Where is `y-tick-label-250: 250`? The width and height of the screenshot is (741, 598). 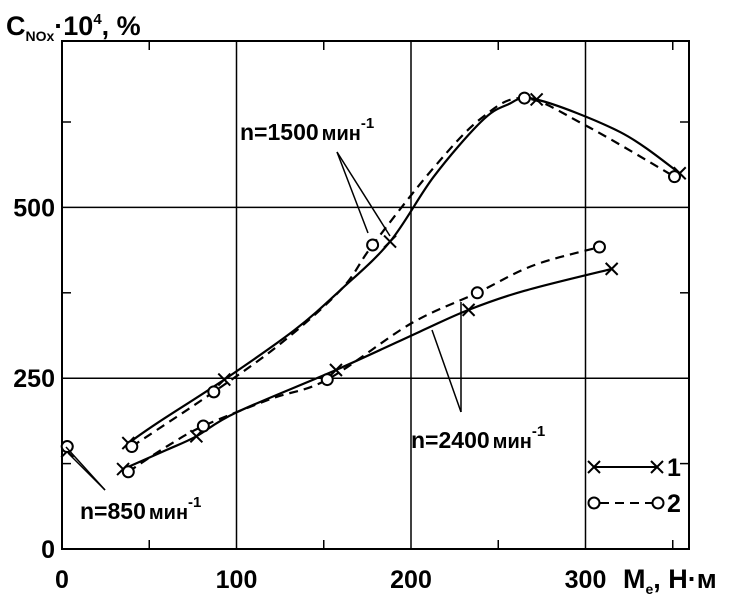
y-tick-label-250: 250 is located at coordinates (34, 379).